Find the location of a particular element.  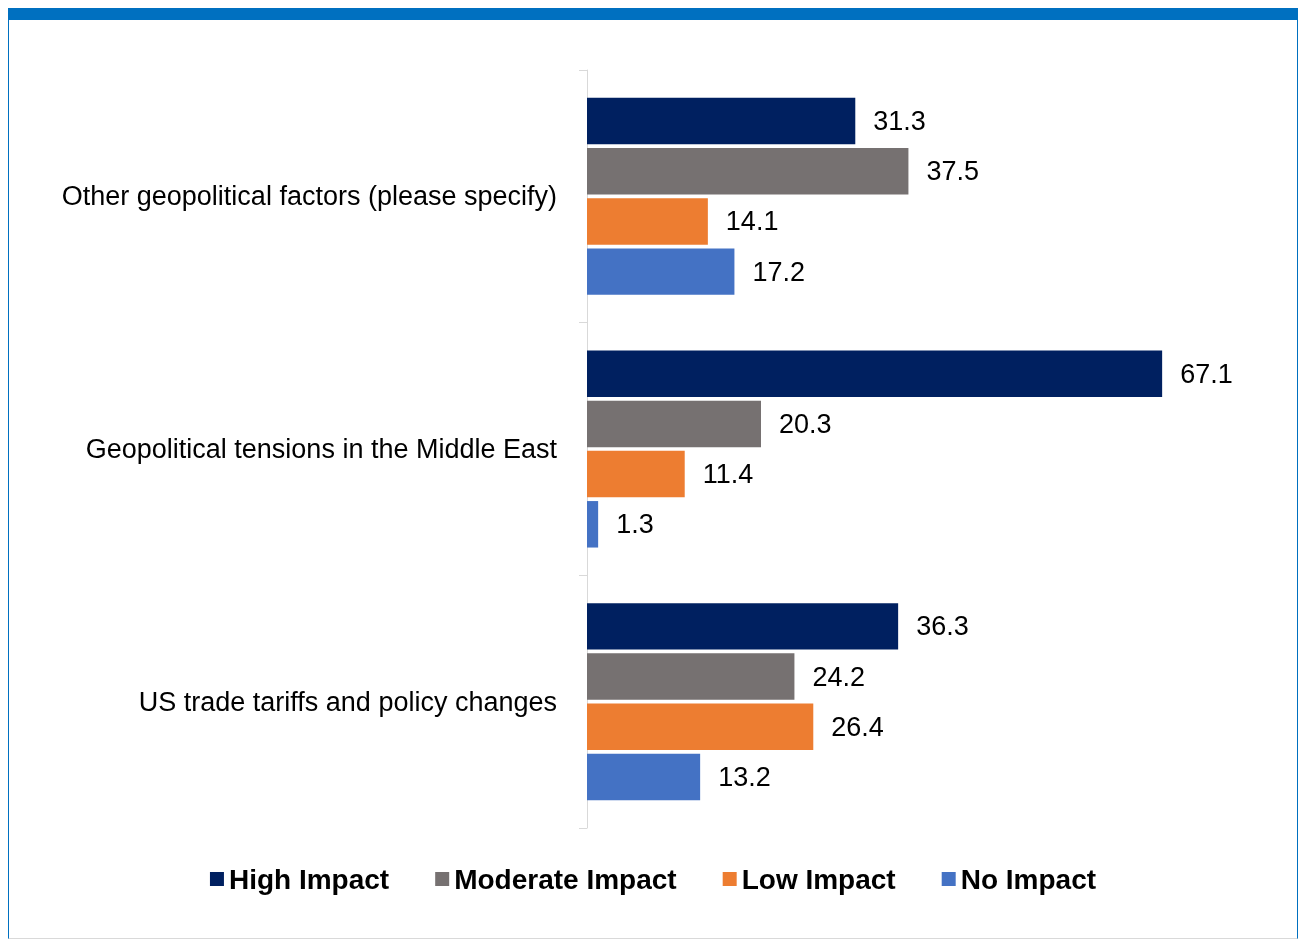

y-tick-label: Geopolitical tensions in the Middle East is located at coordinates (321, 449).